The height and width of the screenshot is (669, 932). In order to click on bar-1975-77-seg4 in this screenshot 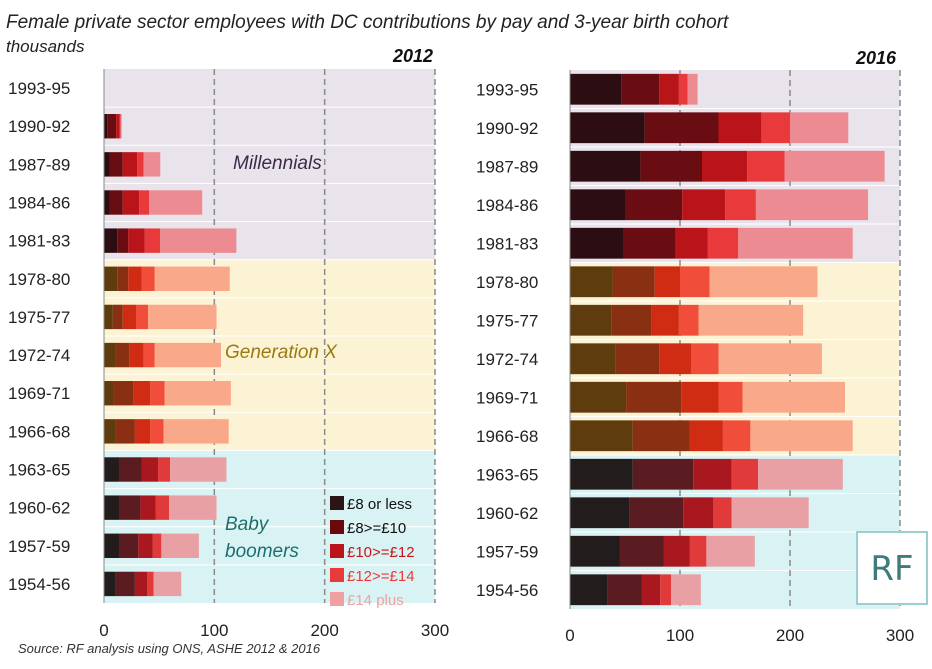, I will do `click(182, 317)`.